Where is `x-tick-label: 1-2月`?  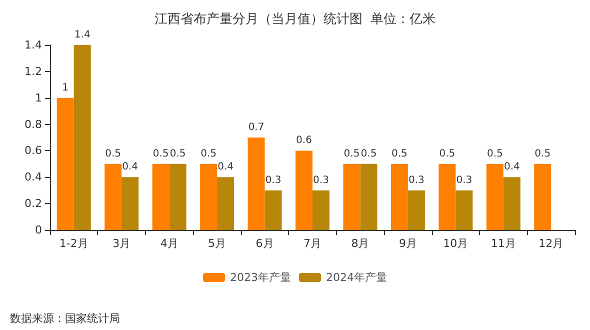
x-tick-label: 1-2月 is located at coordinates (73, 243).